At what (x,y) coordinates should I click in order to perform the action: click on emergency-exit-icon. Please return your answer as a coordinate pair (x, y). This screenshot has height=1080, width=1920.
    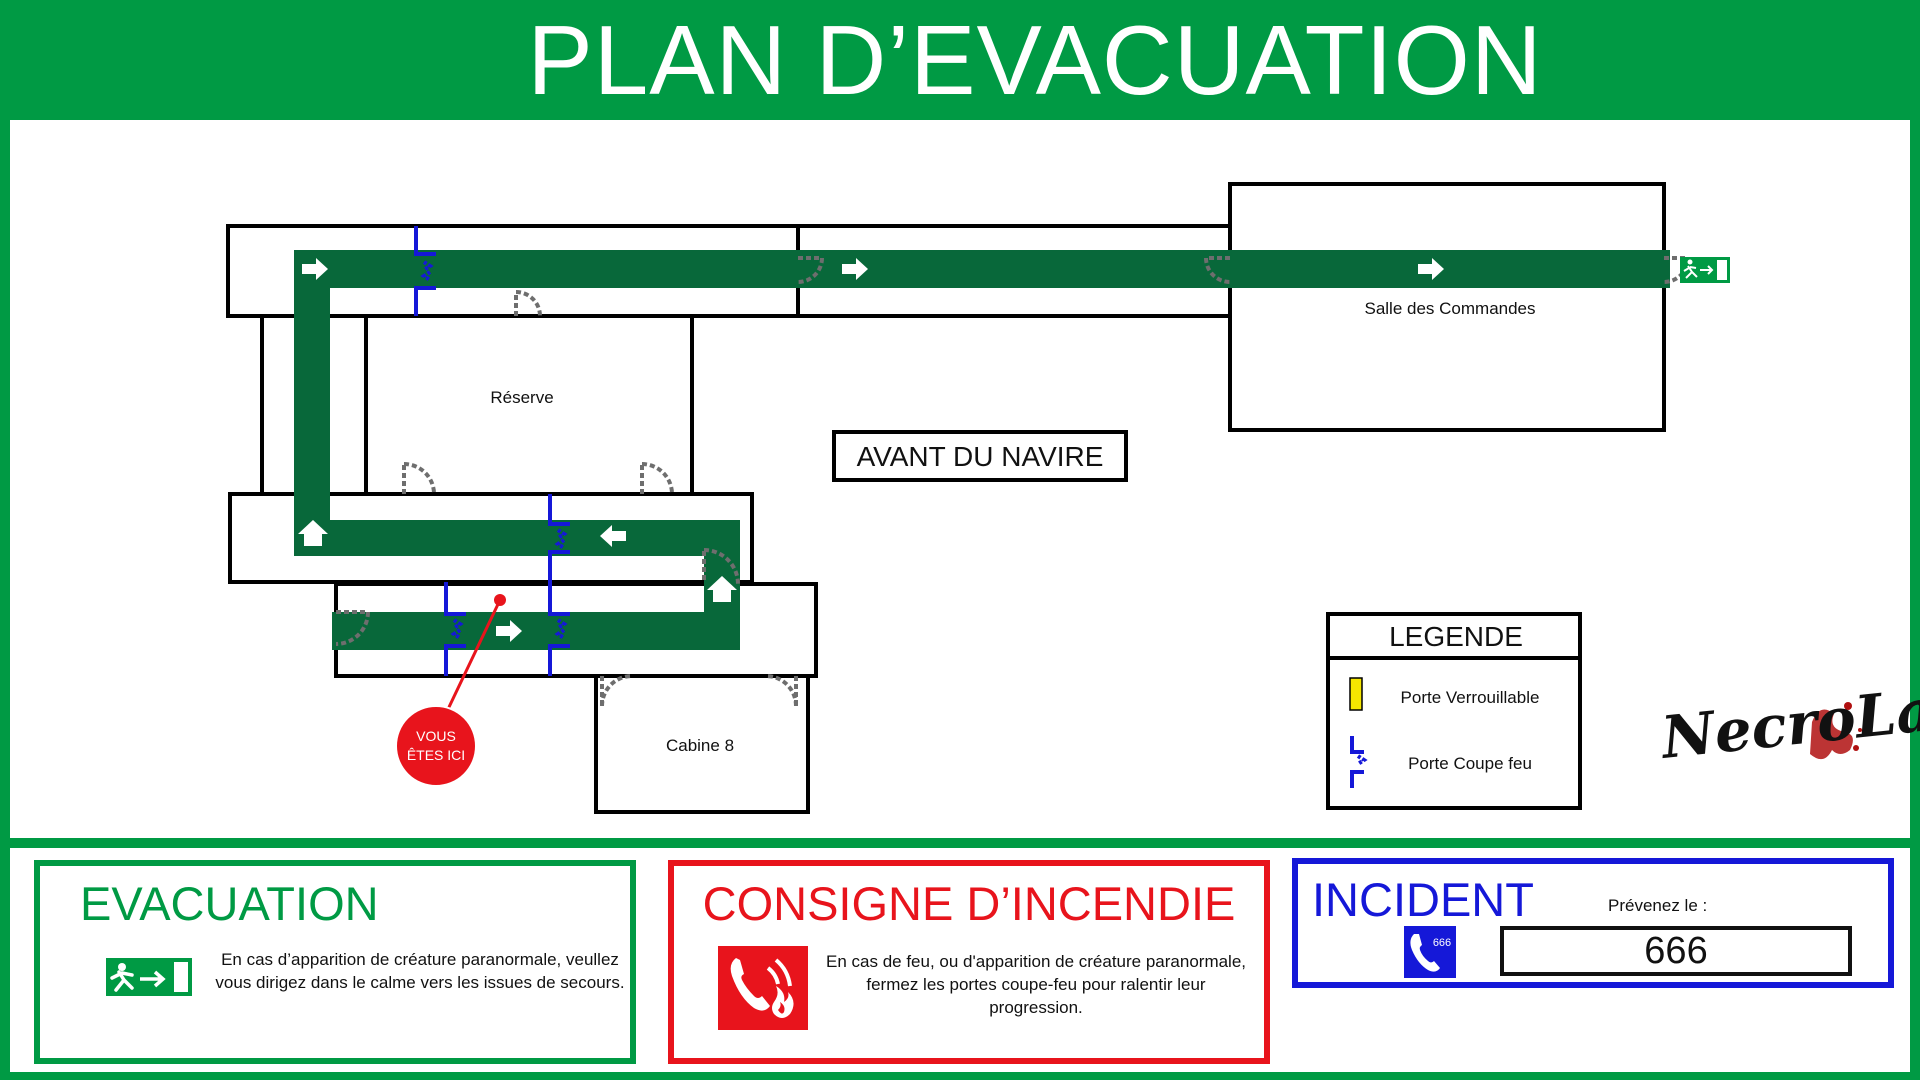
    Looking at the image, I should click on (149, 977).